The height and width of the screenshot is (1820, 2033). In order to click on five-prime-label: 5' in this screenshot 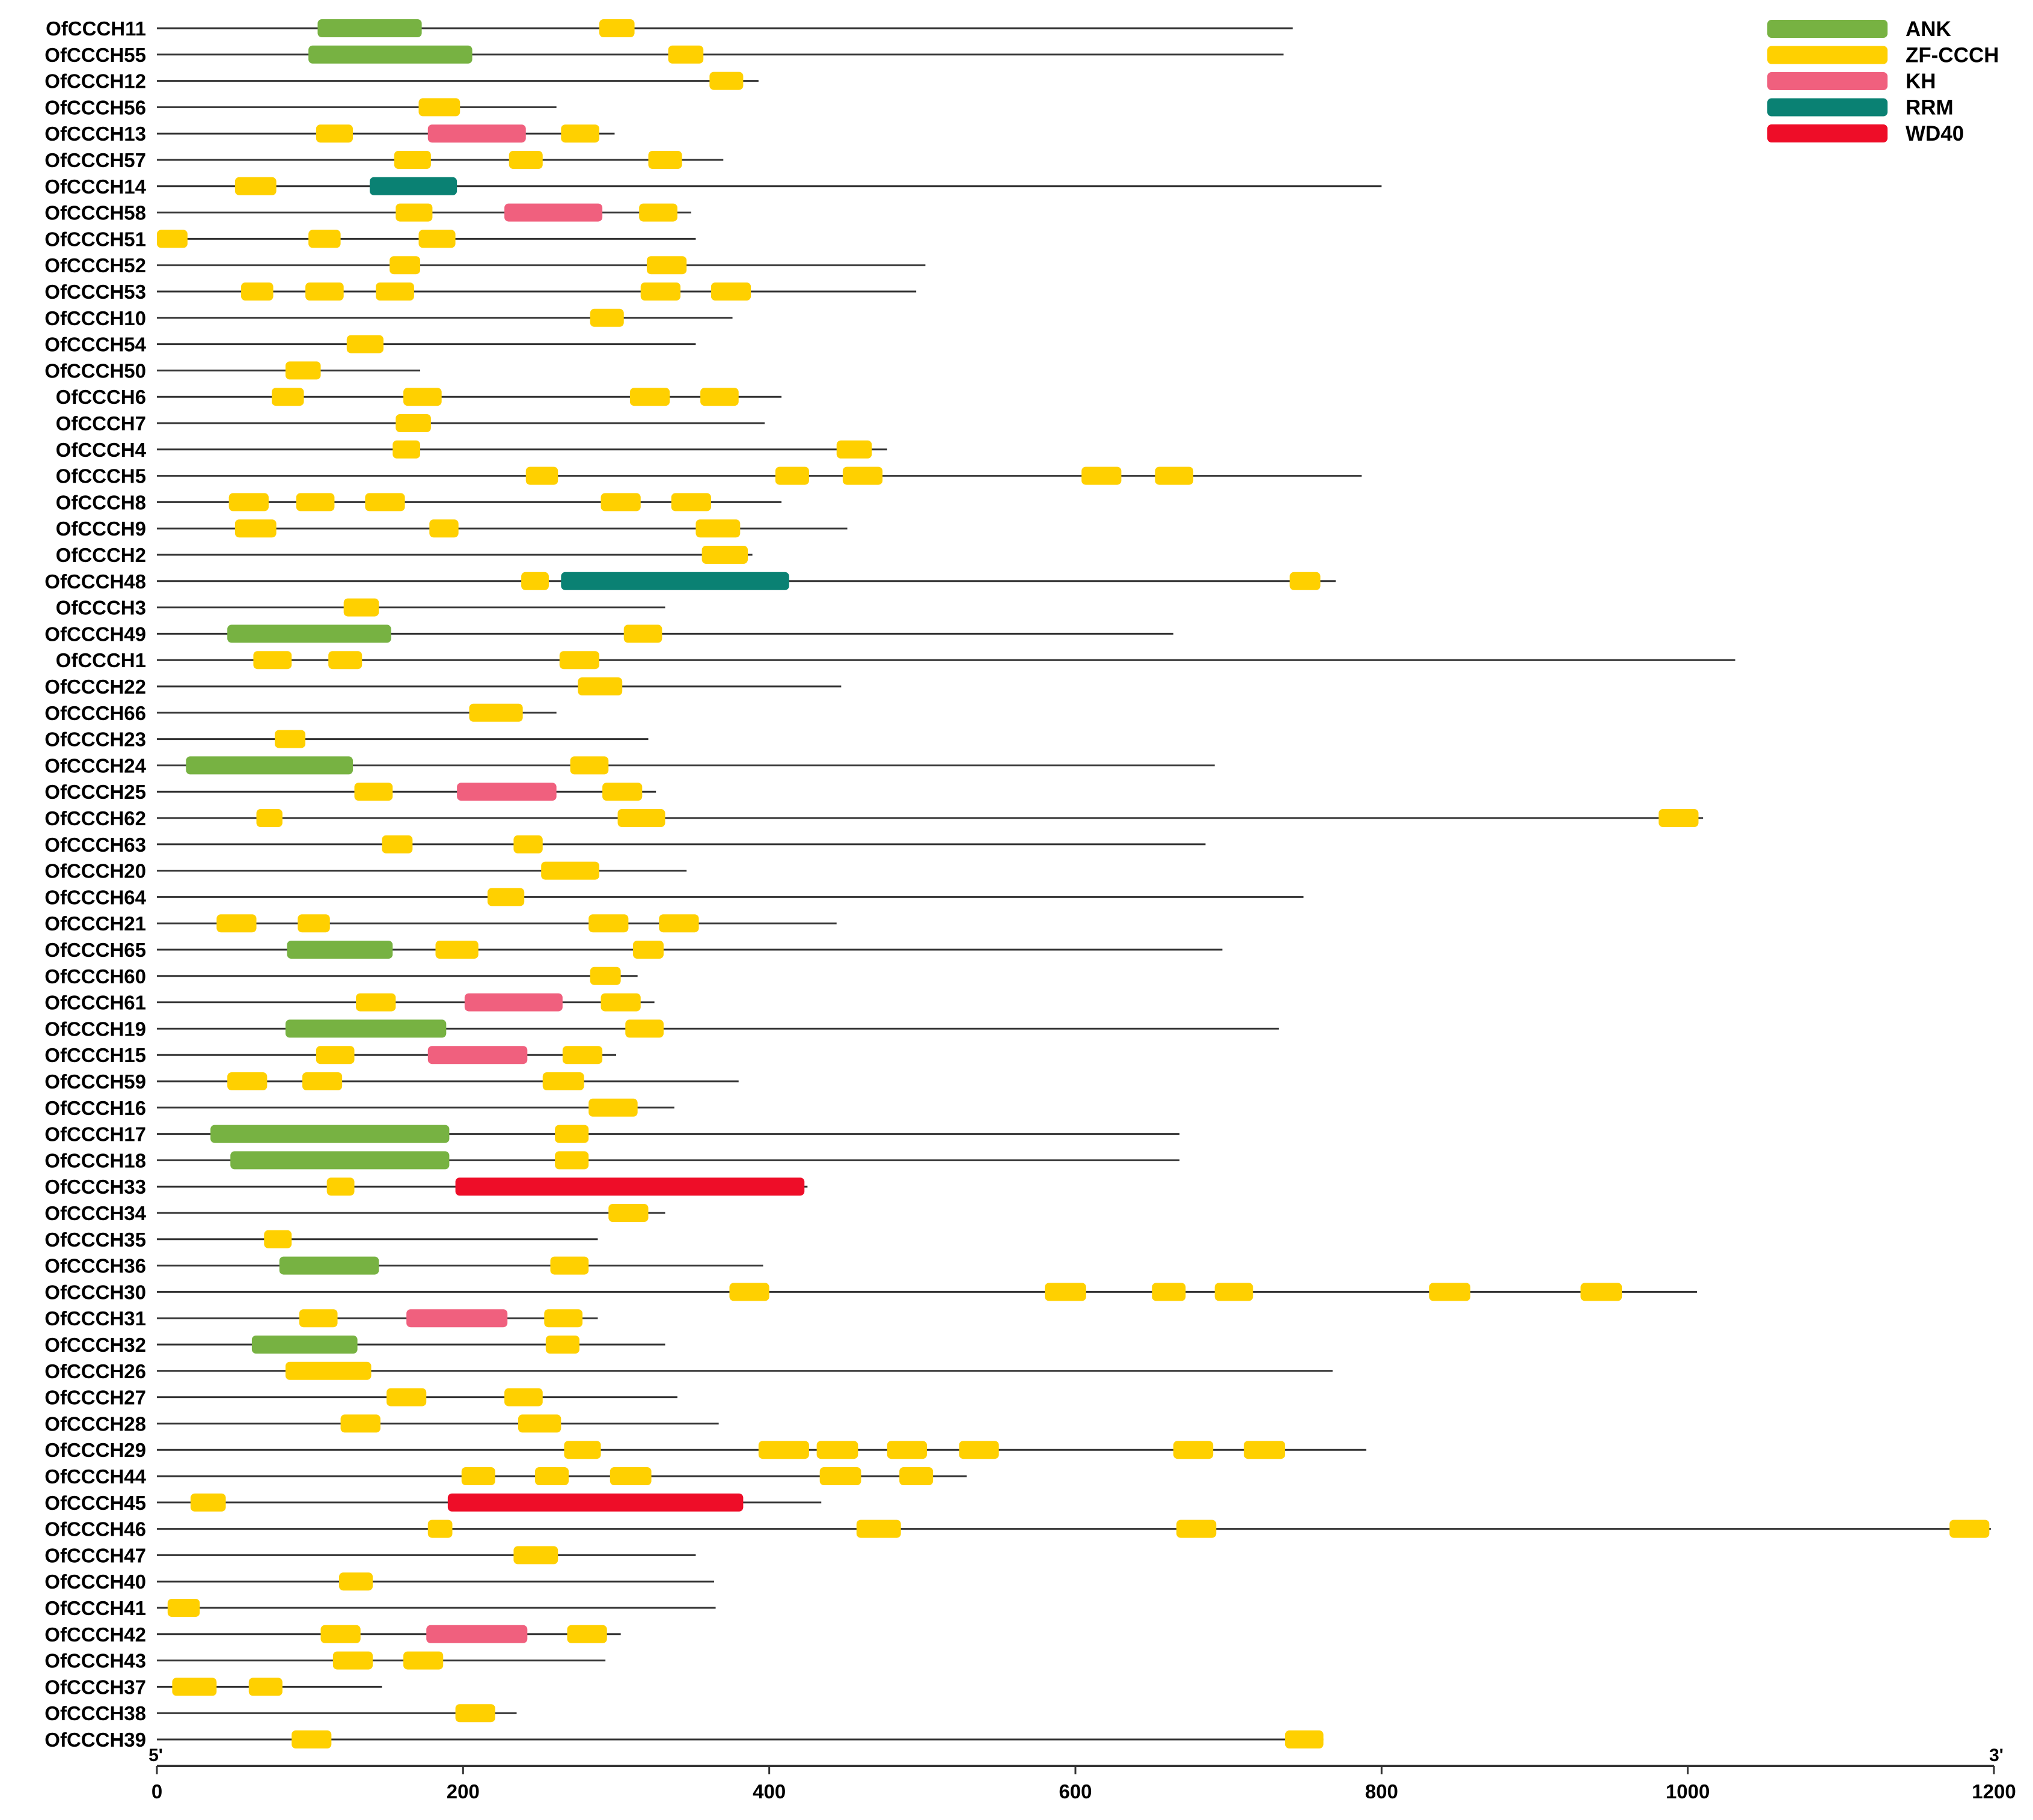, I will do `click(155, 1755)`.